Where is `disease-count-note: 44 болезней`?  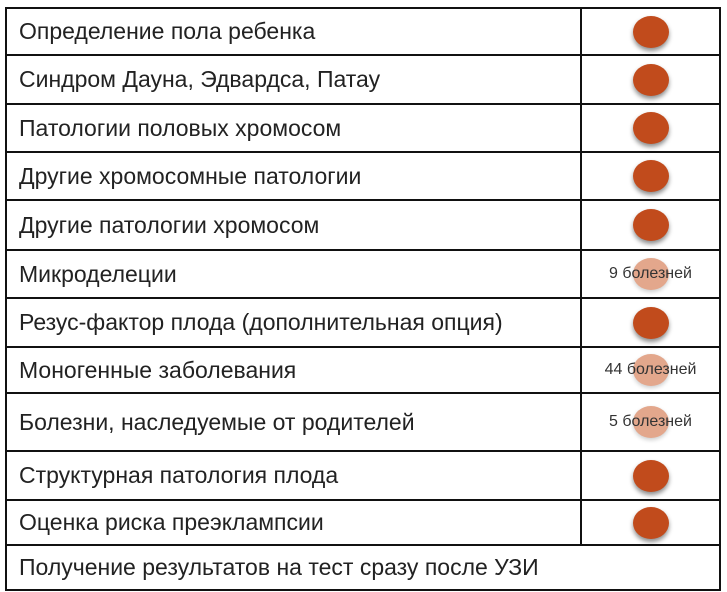 disease-count-note: 44 болезней is located at coordinates (650, 369).